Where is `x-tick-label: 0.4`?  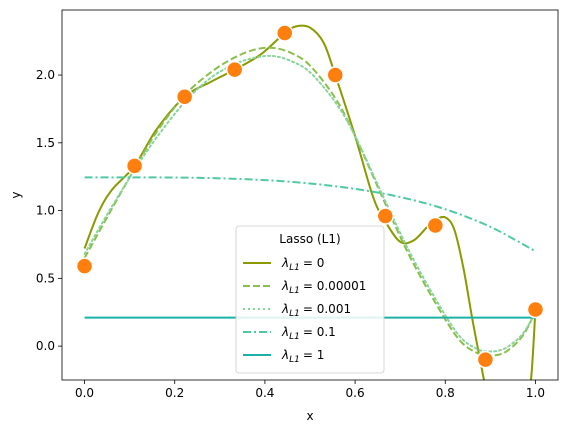
x-tick-label: 0.4 is located at coordinates (264, 393).